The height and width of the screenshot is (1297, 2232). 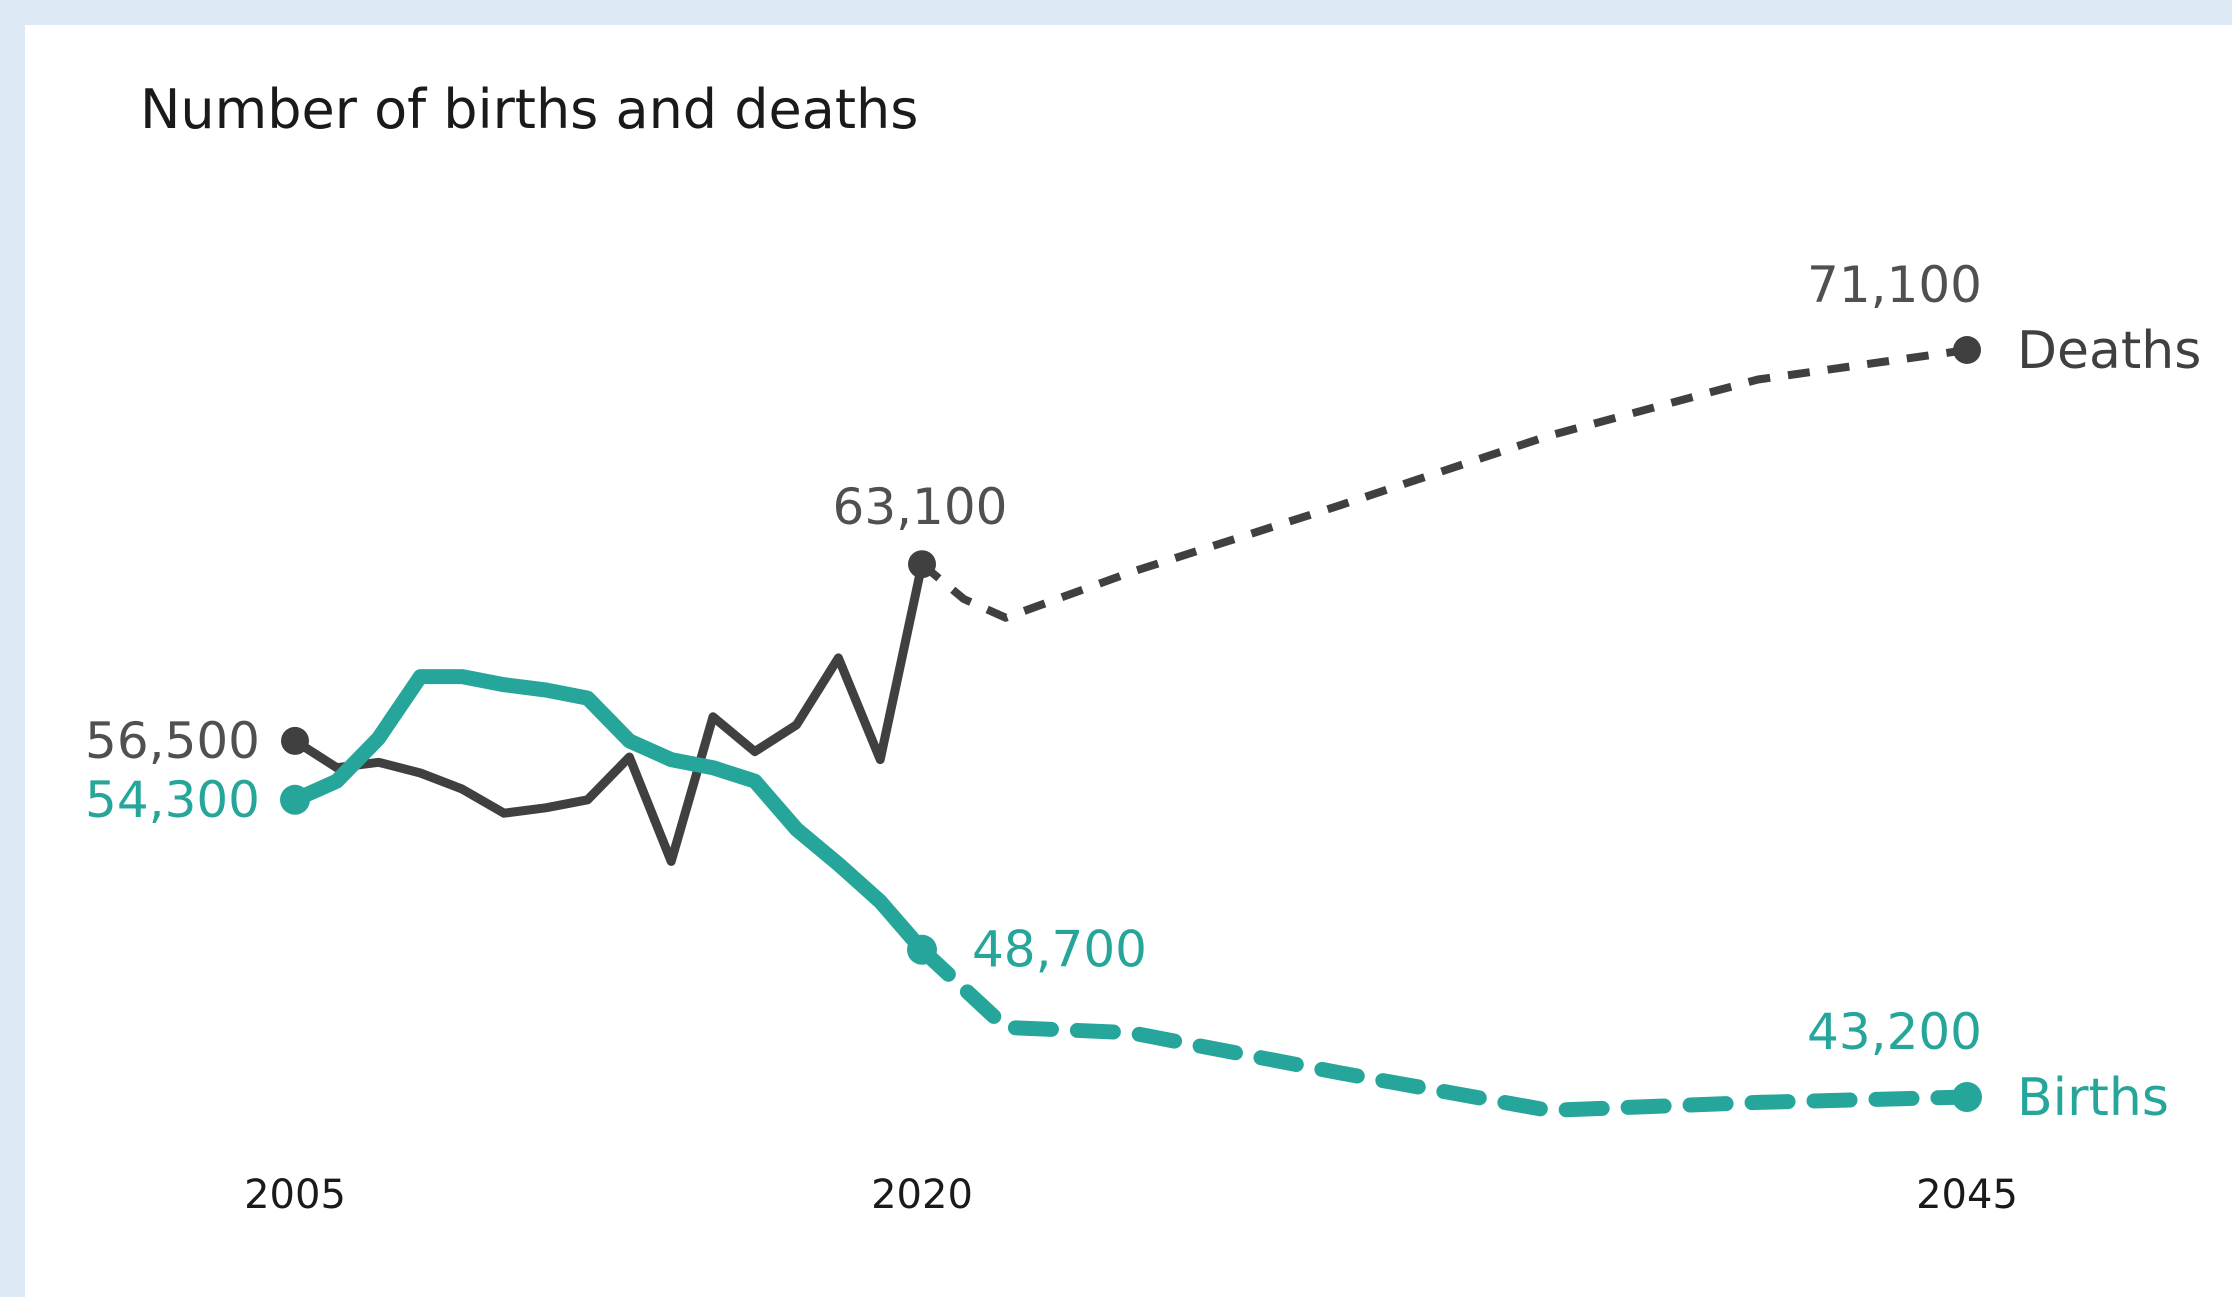 What do you see at coordinates (922, 564) in the screenshot?
I see `deaths-current-point` at bounding box center [922, 564].